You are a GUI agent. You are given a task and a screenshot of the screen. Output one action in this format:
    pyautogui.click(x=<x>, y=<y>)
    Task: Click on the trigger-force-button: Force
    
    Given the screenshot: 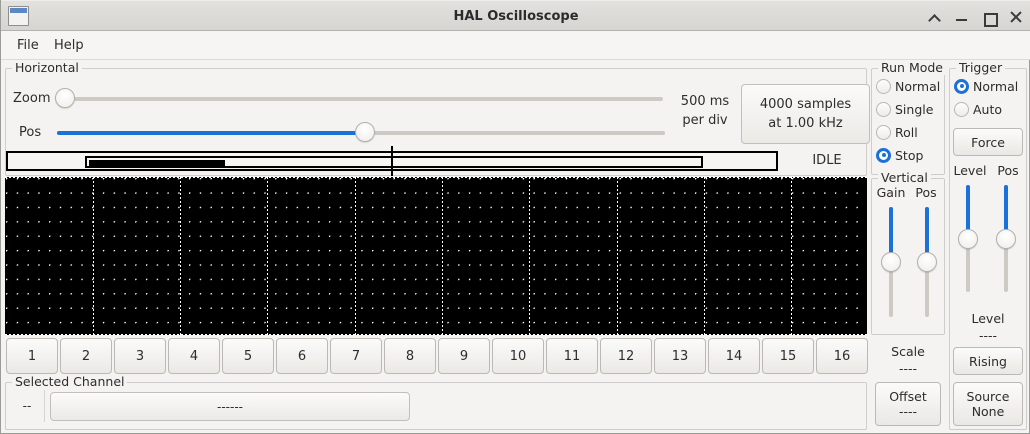 What is the action you would take?
    pyautogui.click(x=988, y=142)
    